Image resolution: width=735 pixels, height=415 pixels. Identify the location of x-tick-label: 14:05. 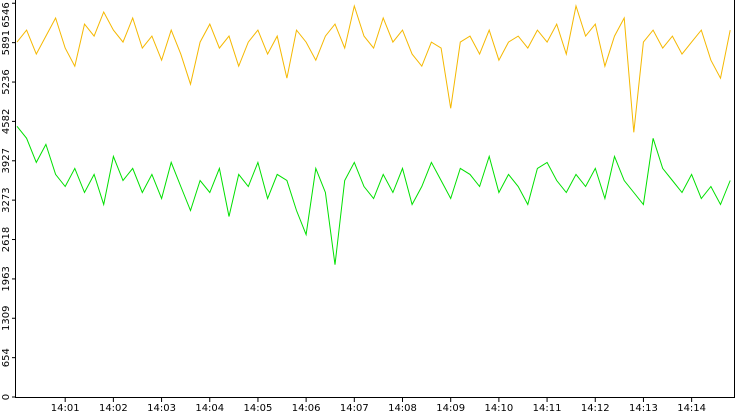
(258, 408).